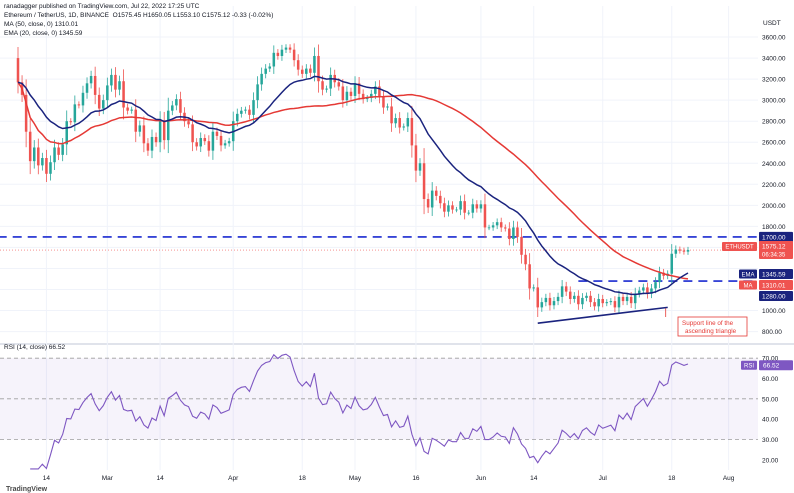  What do you see at coordinates (712, 326) in the screenshot?
I see `annotation-box` at bounding box center [712, 326].